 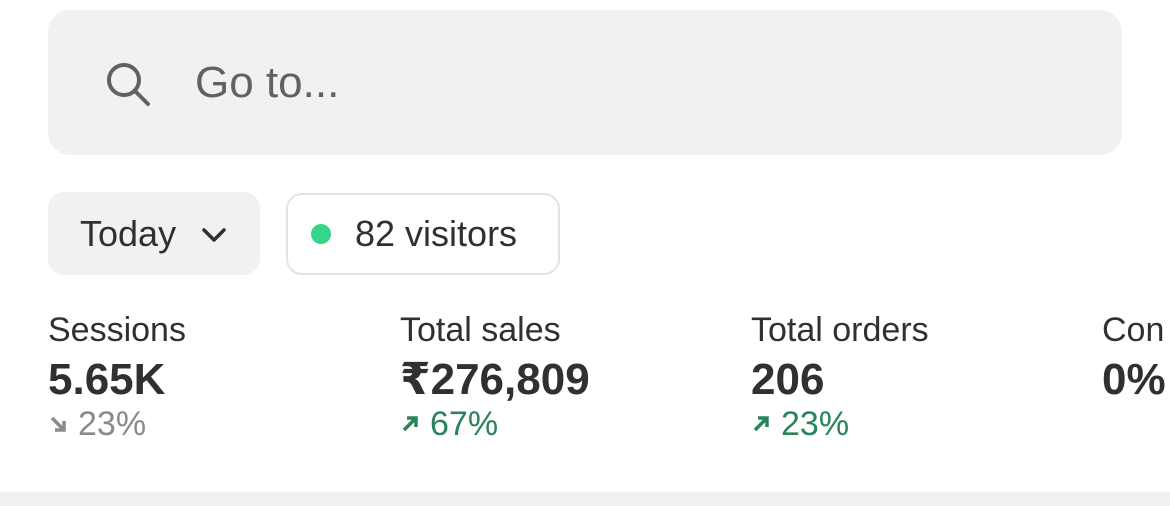 I want to click on metric-value: 5.65K, so click(x=107, y=379).